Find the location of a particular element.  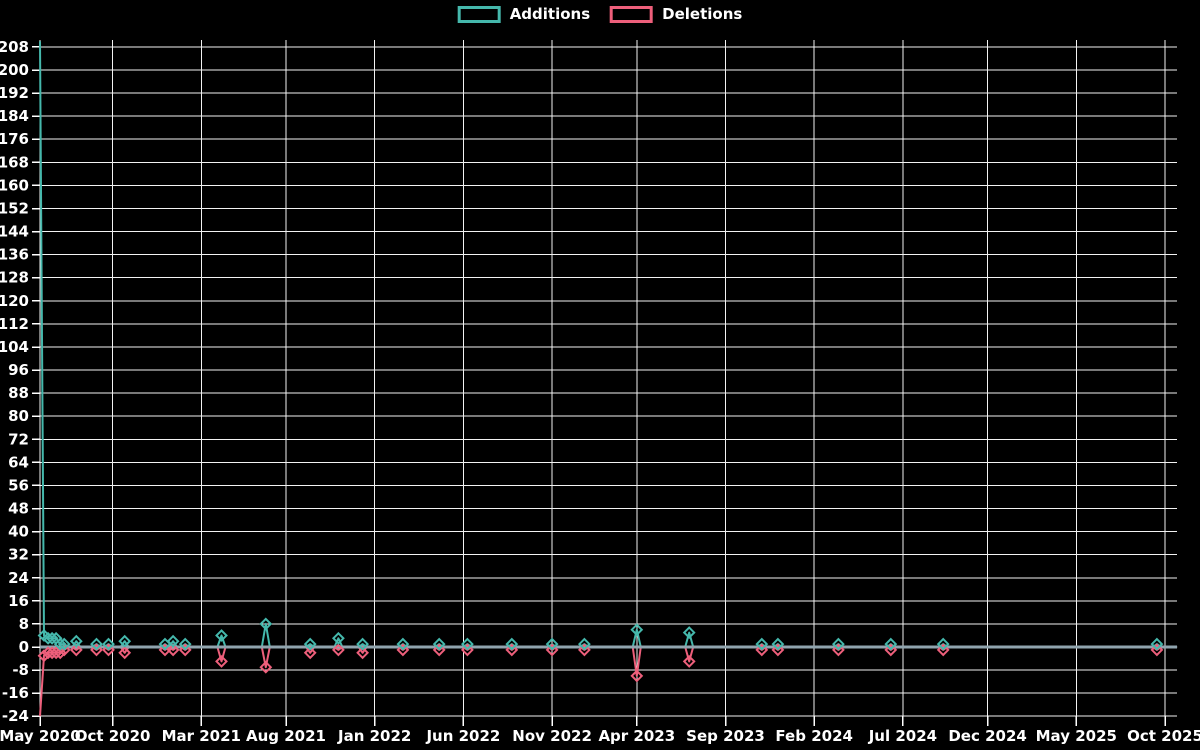

deletions-markers is located at coordinates (600, 663).